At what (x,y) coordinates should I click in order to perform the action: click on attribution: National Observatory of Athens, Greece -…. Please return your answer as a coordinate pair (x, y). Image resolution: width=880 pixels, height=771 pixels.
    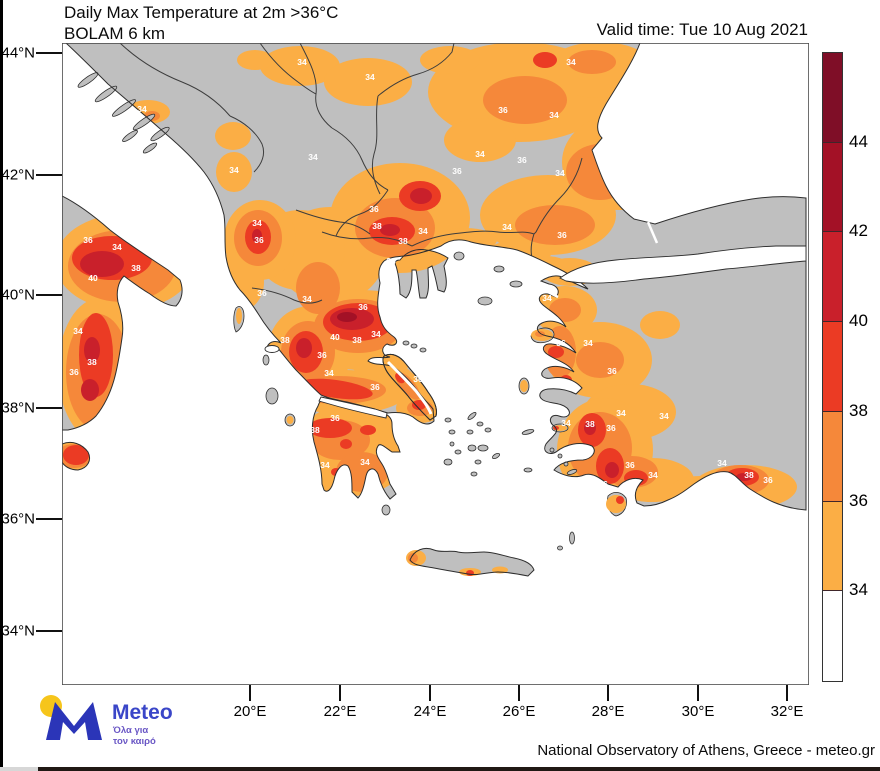
    Looking at the image, I should click on (706, 750).